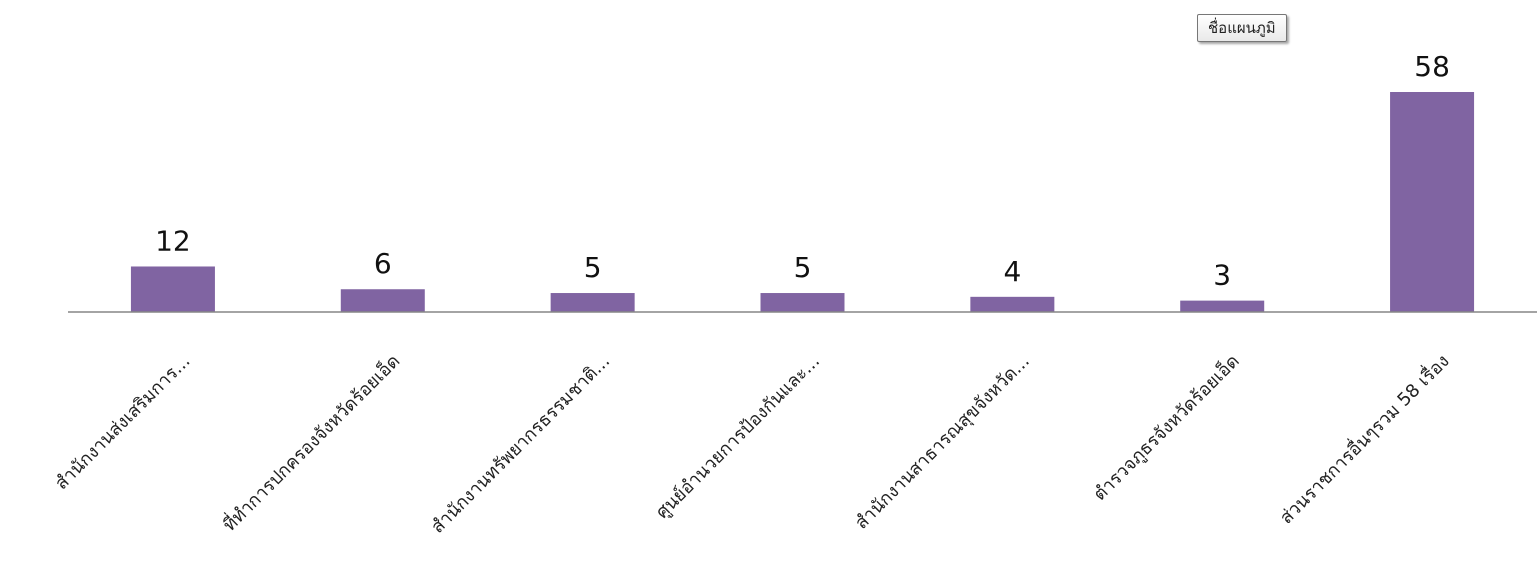 Image resolution: width=1537 pixels, height=586 pixels. I want to click on chart-title: ชื่อแผนภูมิ, so click(1242, 28).